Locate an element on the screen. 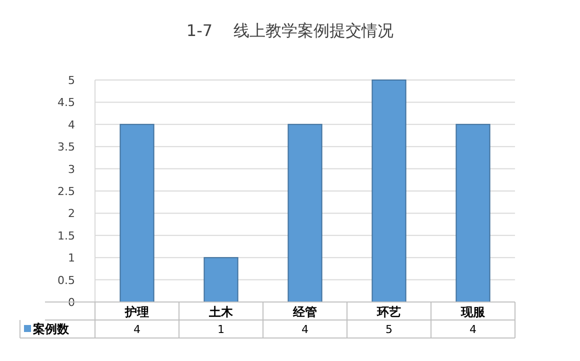 The width and height of the screenshot is (580, 361). y-tick-label: 0.5 is located at coordinates (66, 280).